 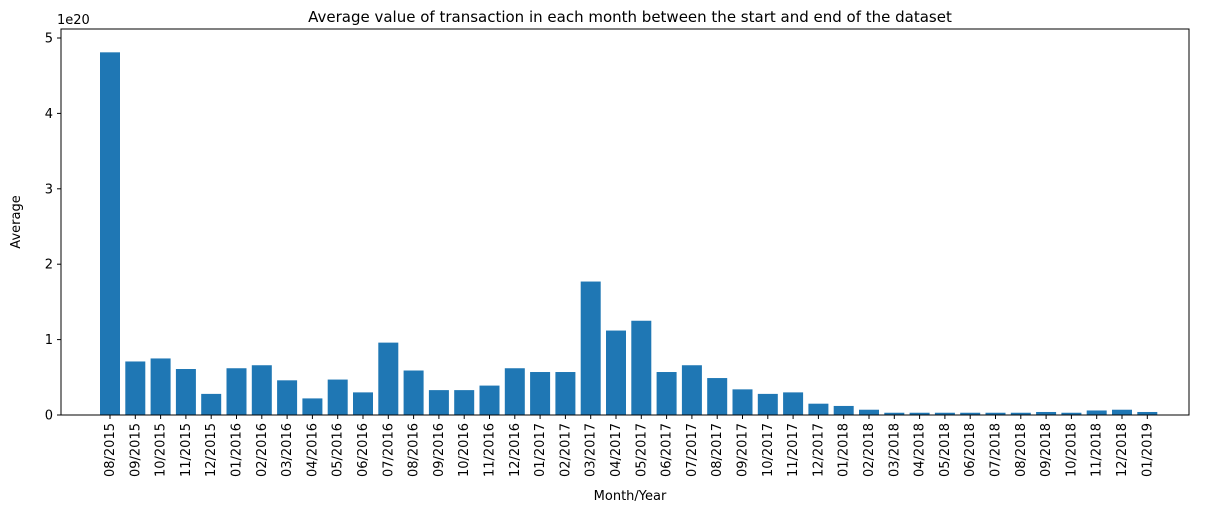 What do you see at coordinates (1147, 450) in the screenshot?
I see `x-tick-label: 01/2019` at bounding box center [1147, 450].